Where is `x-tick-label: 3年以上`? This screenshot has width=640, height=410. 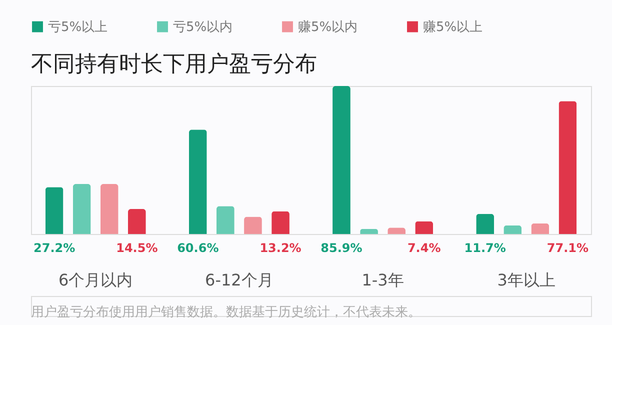
x-tick-label: 3年以上 is located at coordinates (526, 280).